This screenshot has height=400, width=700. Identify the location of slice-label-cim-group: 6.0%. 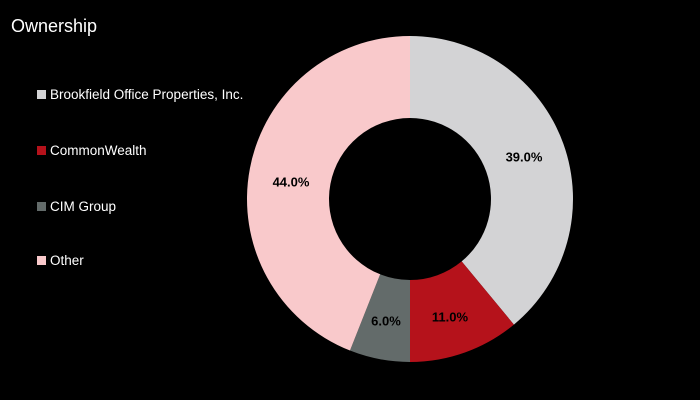
(386, 320).